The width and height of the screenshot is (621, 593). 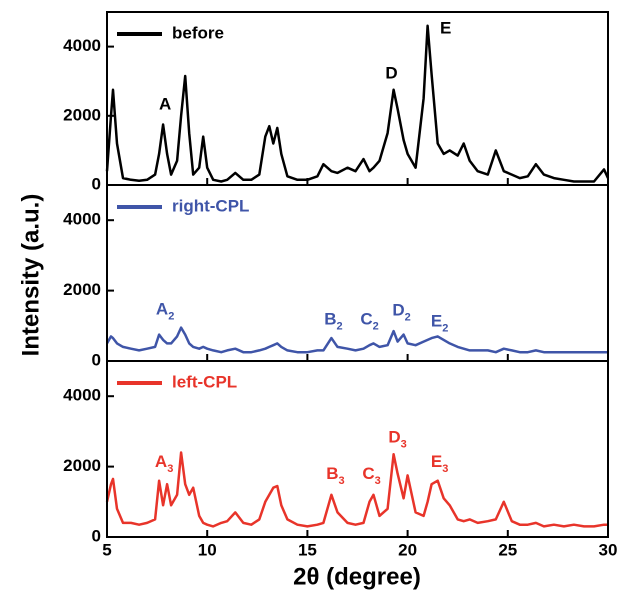 I want to click on x-tick-label: 15, so click(x=307, y=549).